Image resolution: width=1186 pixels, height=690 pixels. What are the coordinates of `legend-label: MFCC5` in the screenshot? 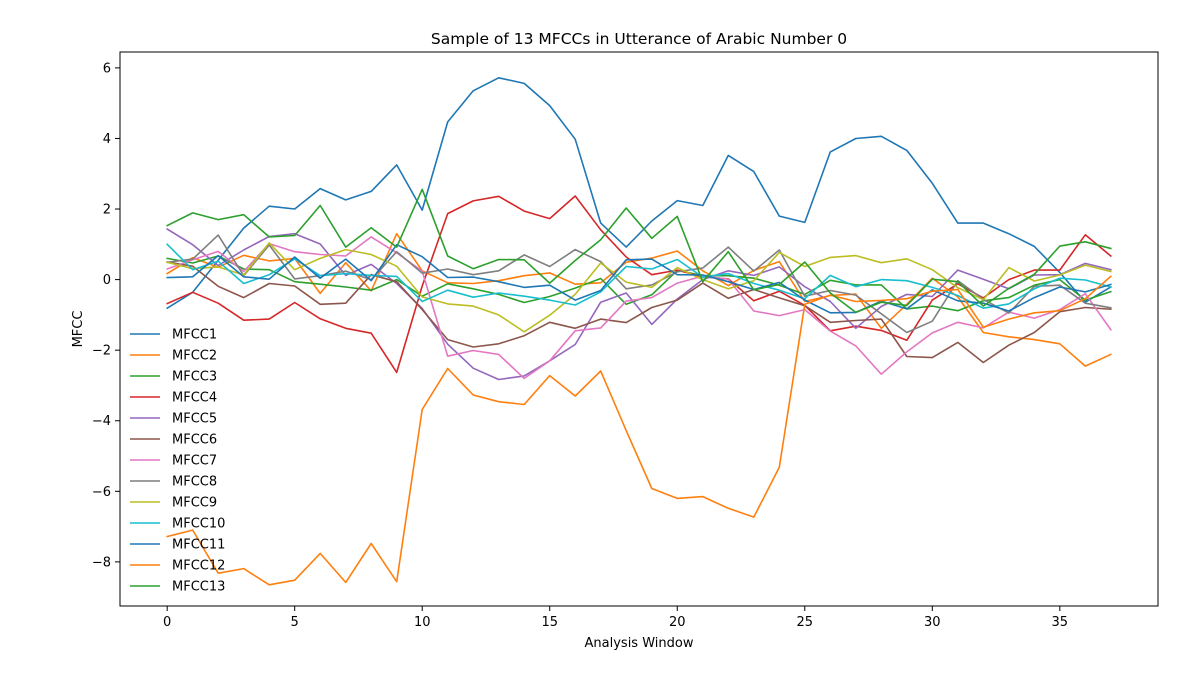 It's located at (194, 419).